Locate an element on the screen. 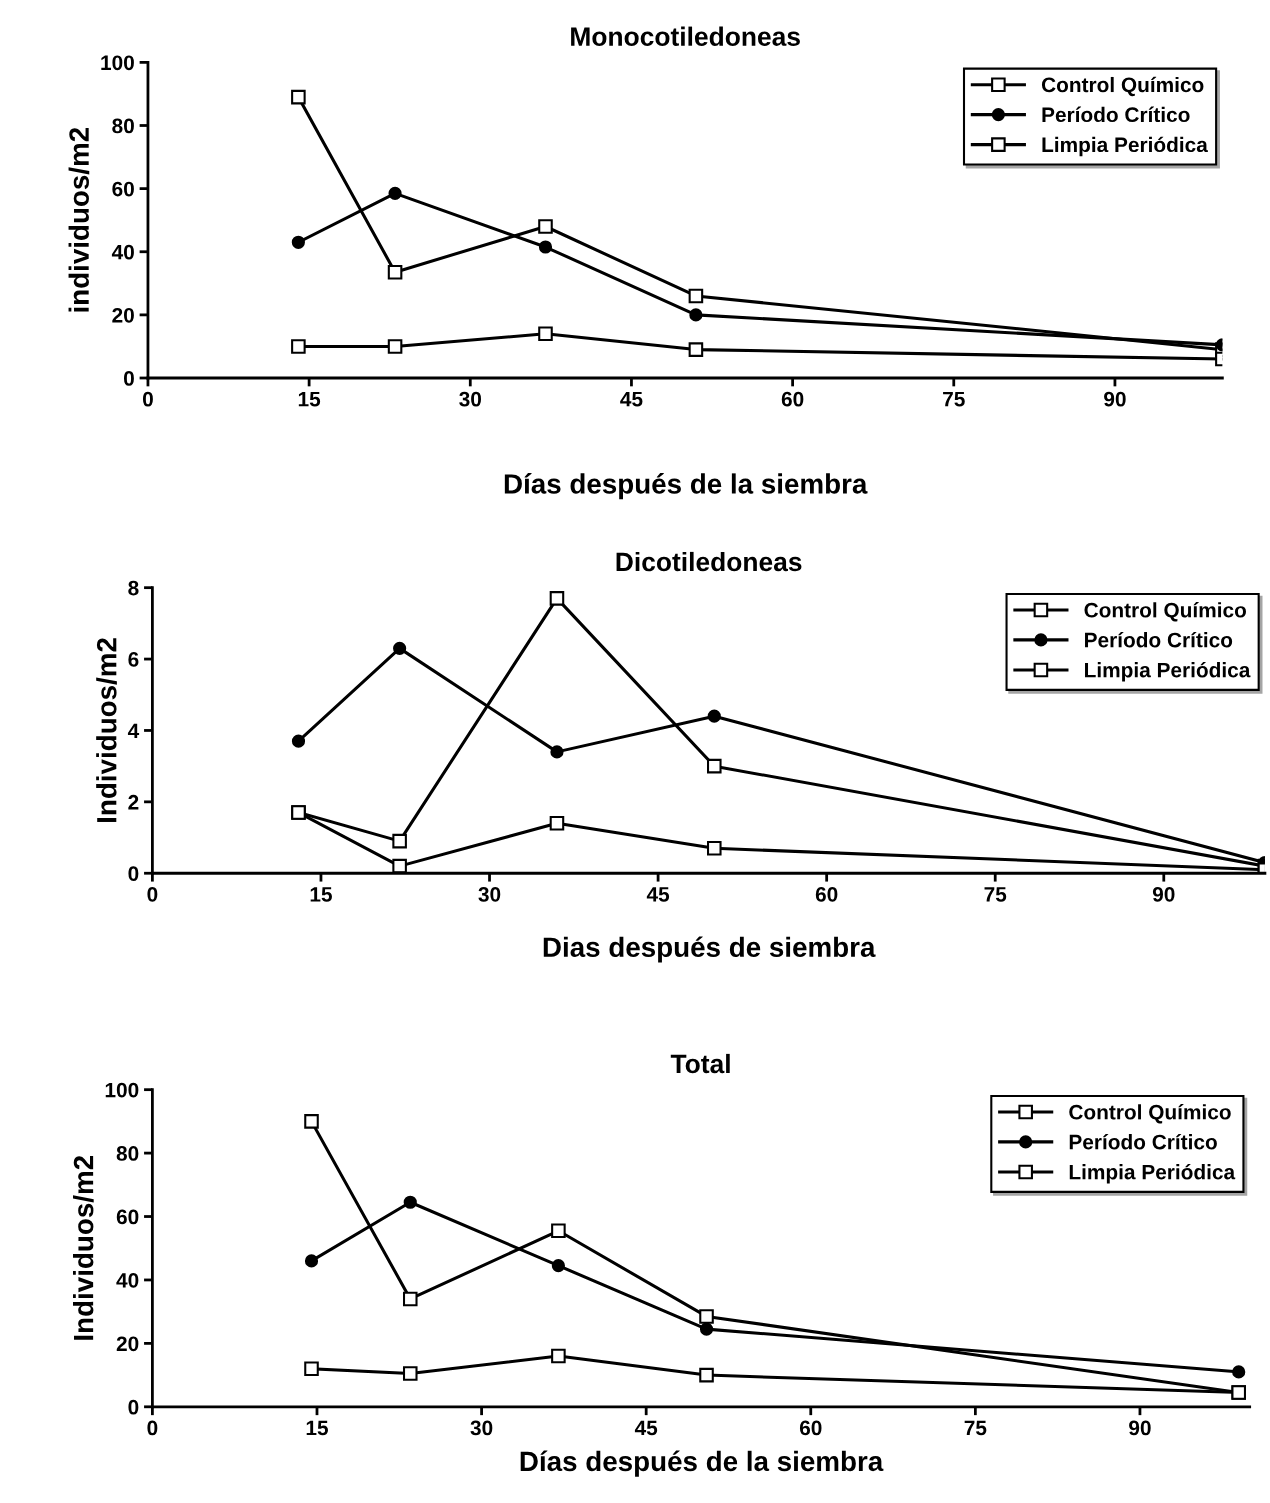  y-tick-label: 8 is located at coordinates (133, 588).